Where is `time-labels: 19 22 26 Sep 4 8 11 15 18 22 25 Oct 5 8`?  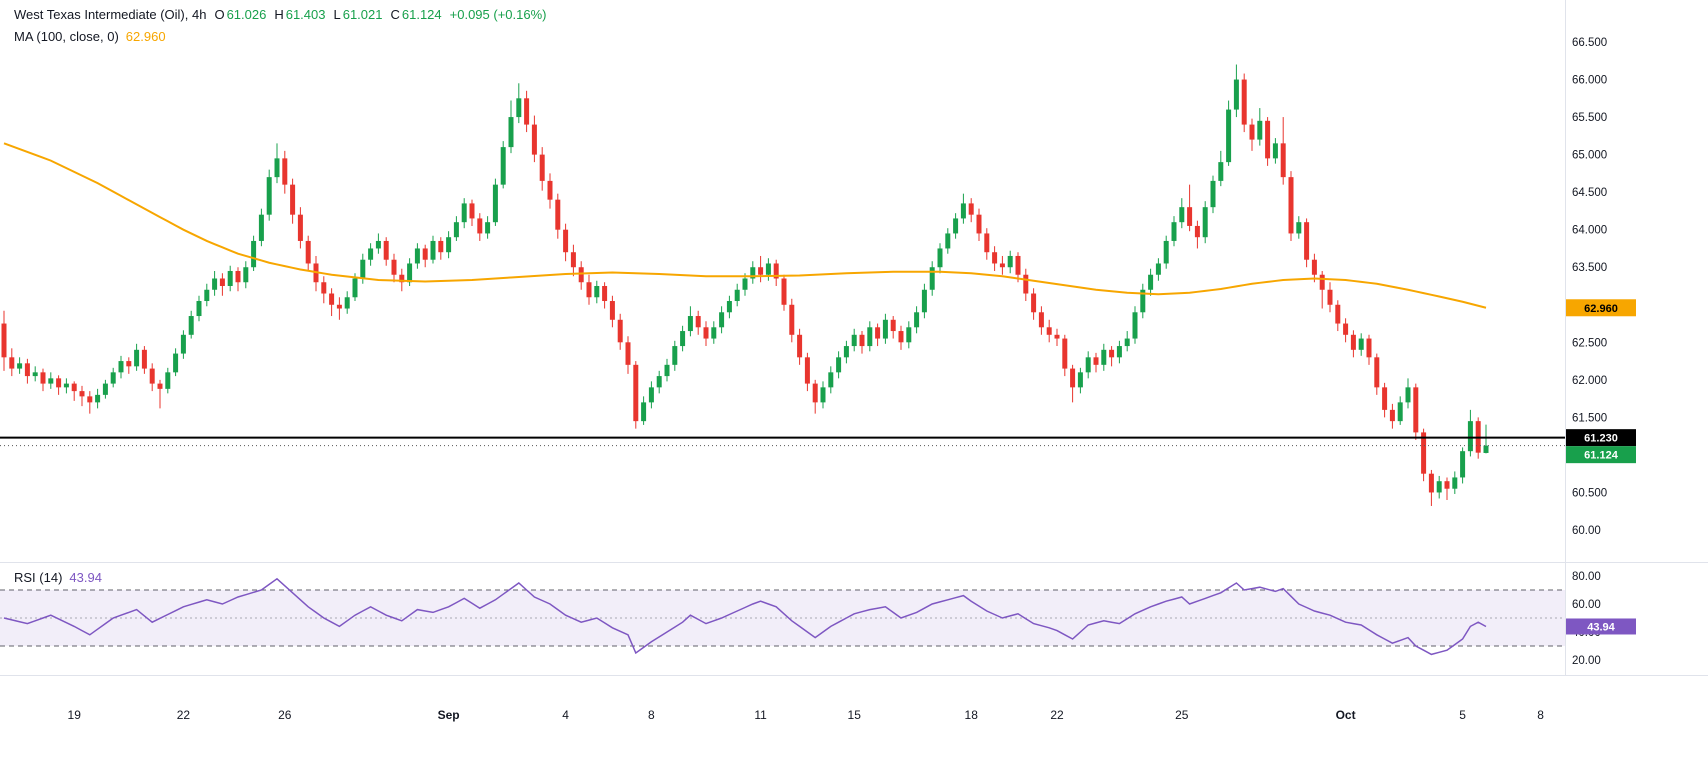
time-labels: 19 22 26 Sep 4 8 11 15 18 22 25 Oct 5 8 is located at coordinates (806, 715).